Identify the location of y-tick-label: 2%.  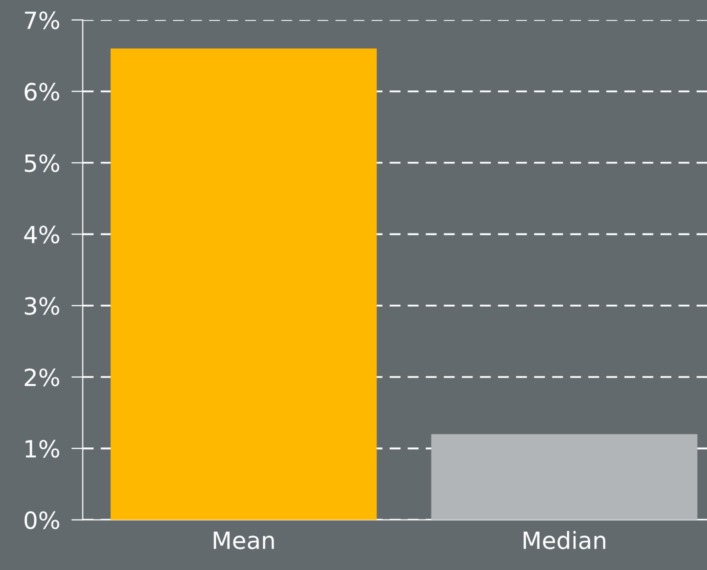
(42, 377).